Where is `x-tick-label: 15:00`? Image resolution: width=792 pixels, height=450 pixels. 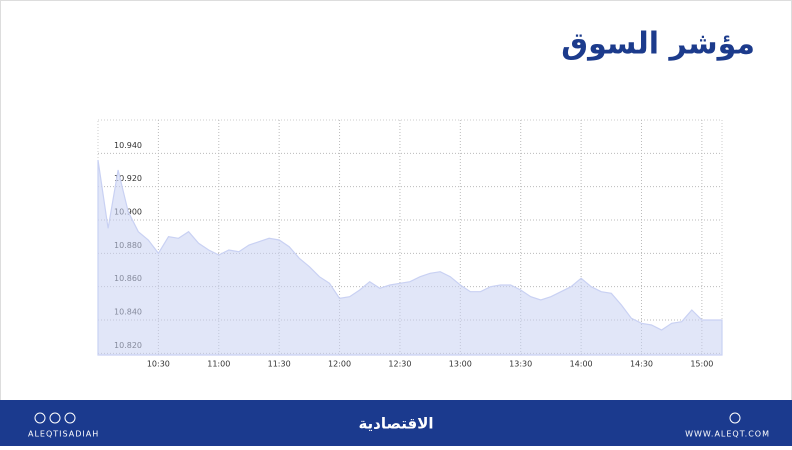
x-tick-label: 15:00 is located at coordinates (701, 364).